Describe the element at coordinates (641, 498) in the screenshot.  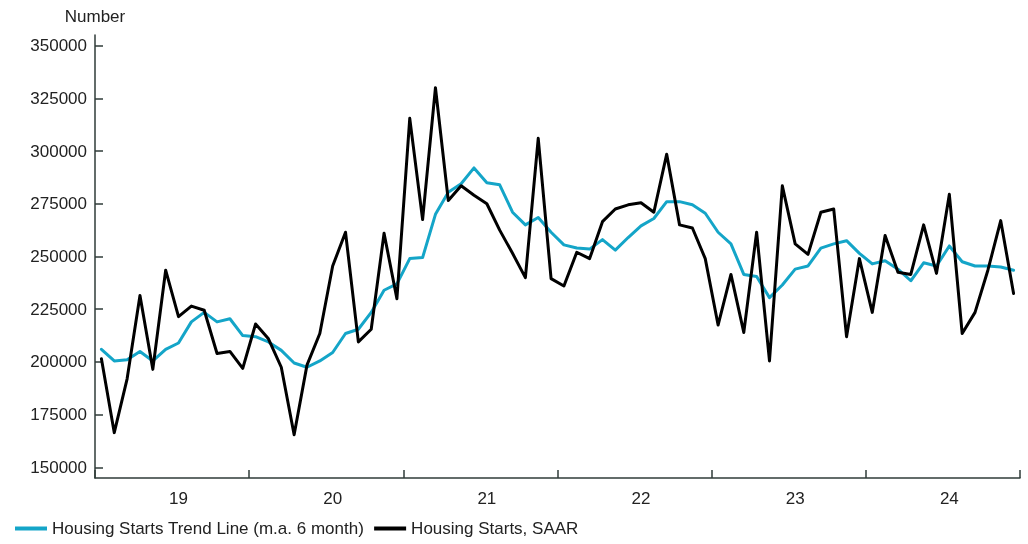
I see `x-tick-label: 22` at that location.